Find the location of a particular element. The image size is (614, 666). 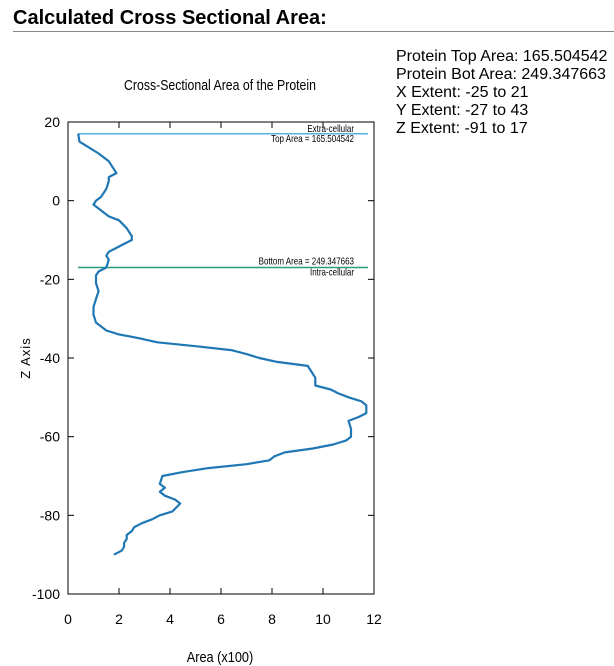

y-tick-label: -40 is located at coordinates (50, 358).